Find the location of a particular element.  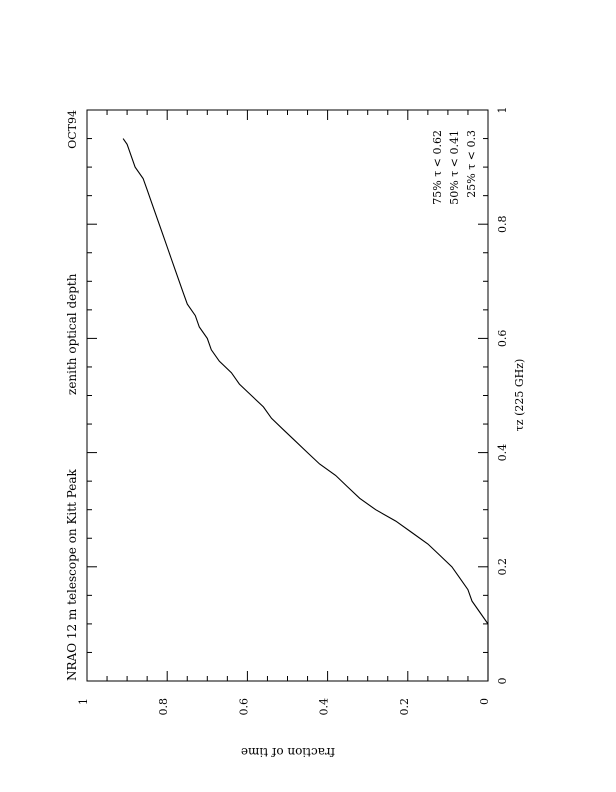

annotation-75: 75% τ < 0.62 is located at coordinates (437, 167).